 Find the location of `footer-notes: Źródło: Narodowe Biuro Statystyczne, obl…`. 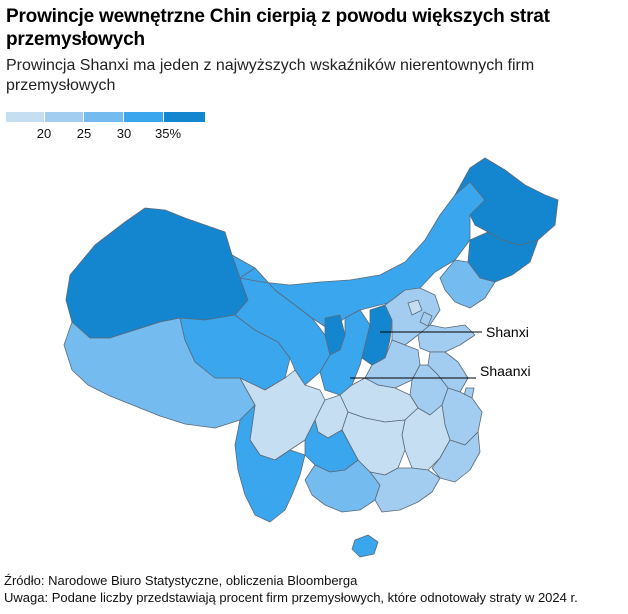

footer-notes: Źródło: Narodowe Biuro Statystyczne, obl… is located at coordinates (314, 589).